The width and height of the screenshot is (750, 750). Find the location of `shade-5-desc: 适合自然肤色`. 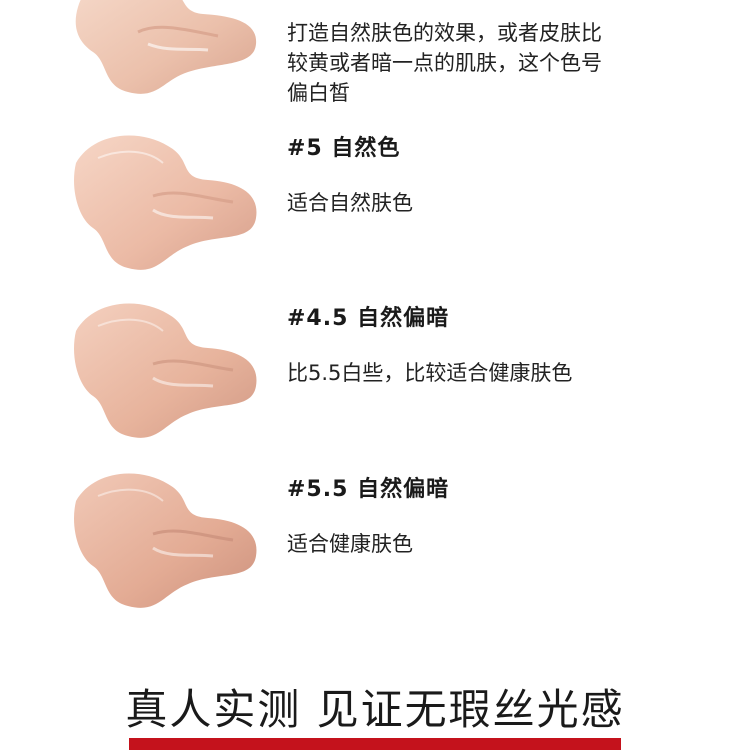

shade-5-desc: 适合自然肤色 is located at coordinates (350, 203).